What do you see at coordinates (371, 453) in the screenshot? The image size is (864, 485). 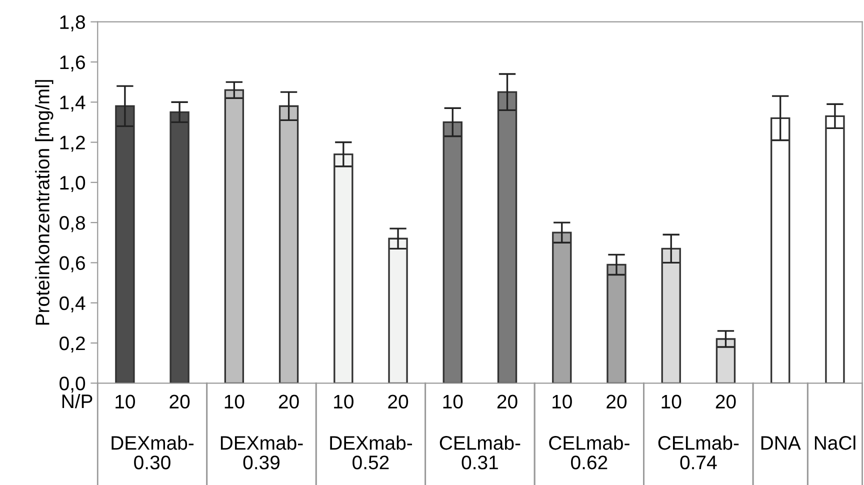 I see `text: DEXmab- 0.52` at bounding box center [371, 453].